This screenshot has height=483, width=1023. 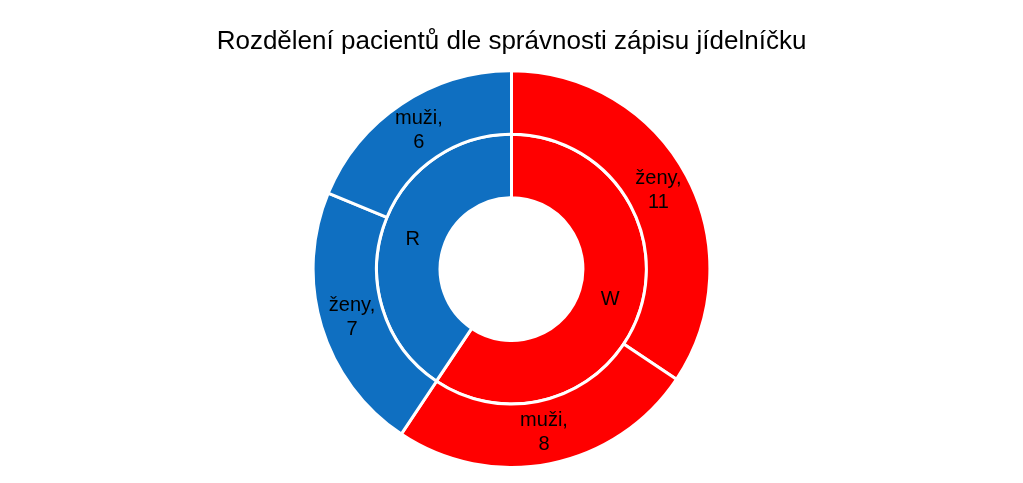 I want to click on data-label: ženy, 7, so click(x=352, y=315).